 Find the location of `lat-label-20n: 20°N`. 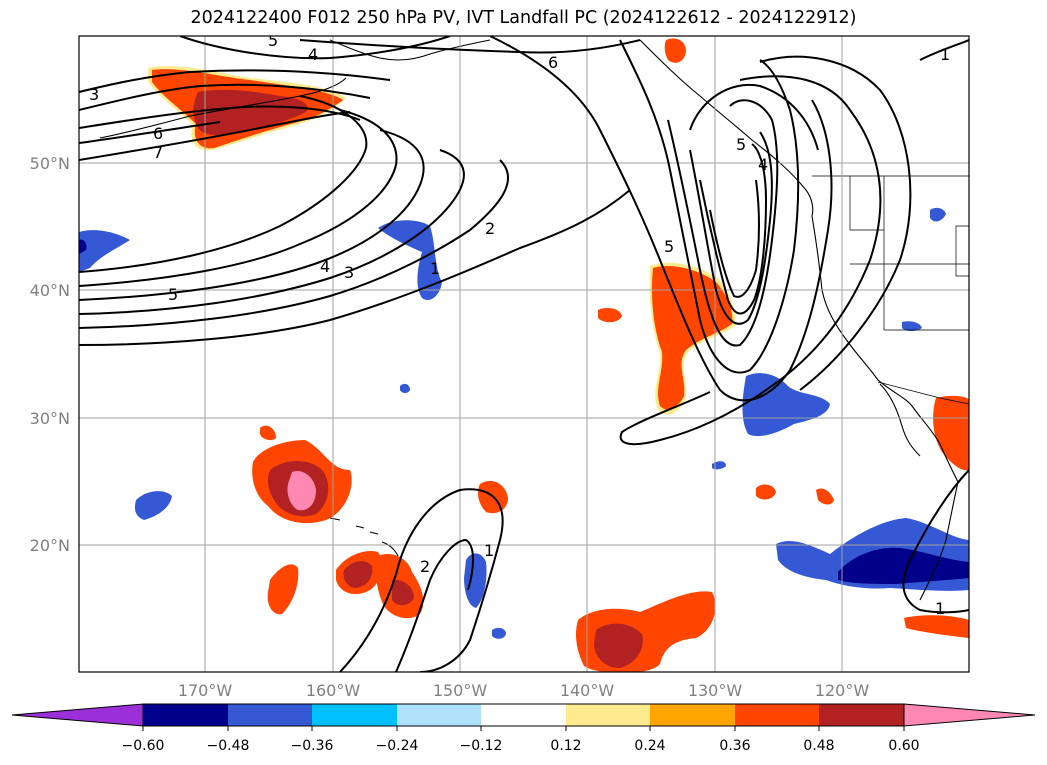

lat-label-20n: 20°N is located at coordinates (50, 545).